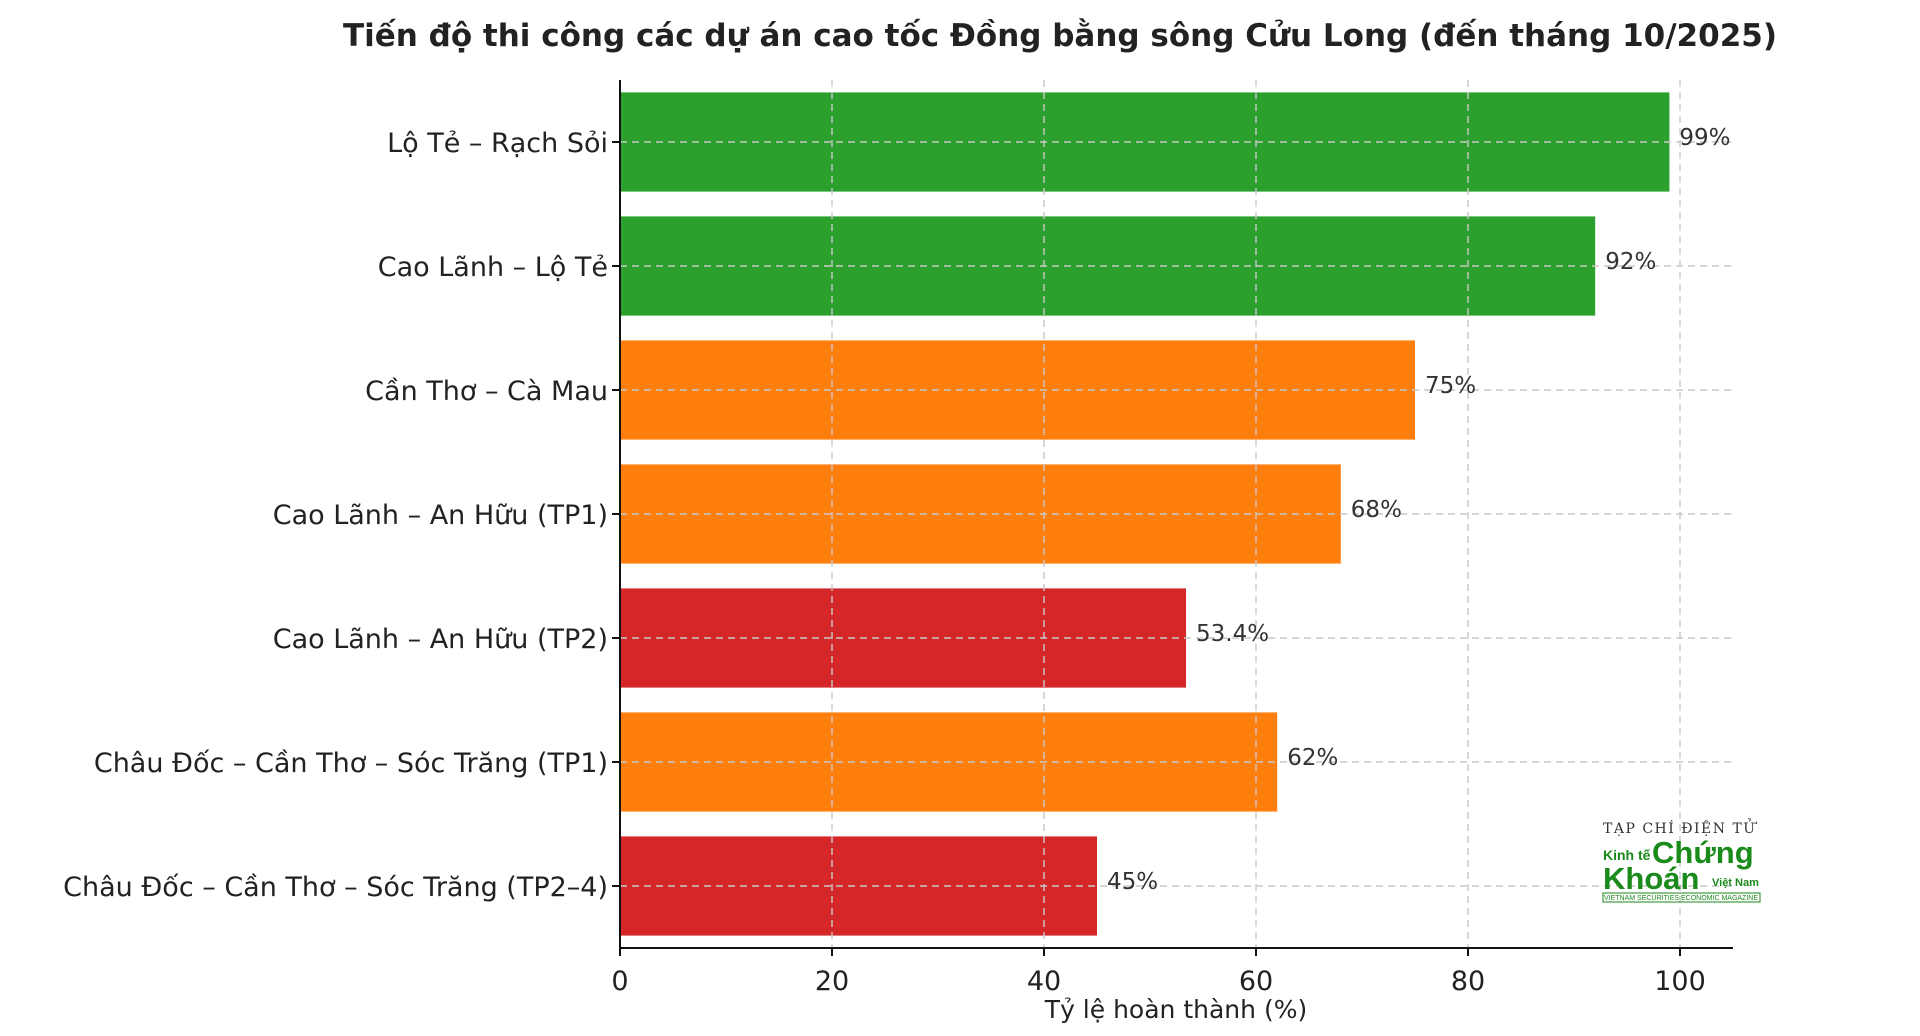  I want to click on watermark-chung: Chứng, so click(1703, 852).